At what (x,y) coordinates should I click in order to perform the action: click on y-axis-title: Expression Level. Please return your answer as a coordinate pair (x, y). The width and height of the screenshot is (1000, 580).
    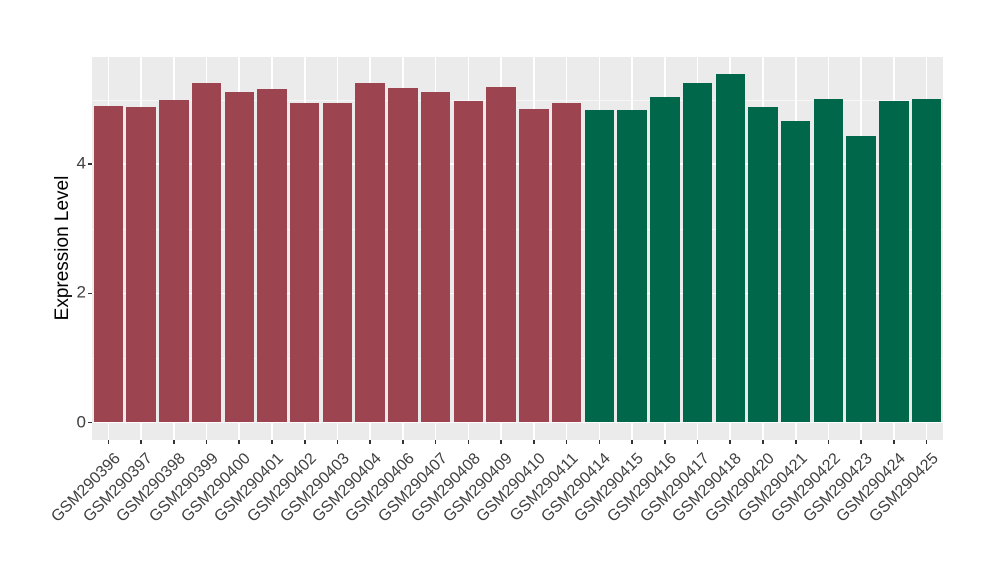
    Looking at the image, I should click on (62, 248).